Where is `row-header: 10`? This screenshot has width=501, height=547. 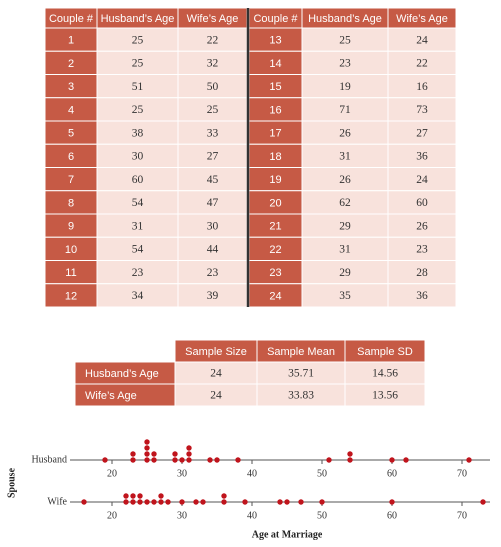 row-header: 10 is located at coordinates (71, 250).